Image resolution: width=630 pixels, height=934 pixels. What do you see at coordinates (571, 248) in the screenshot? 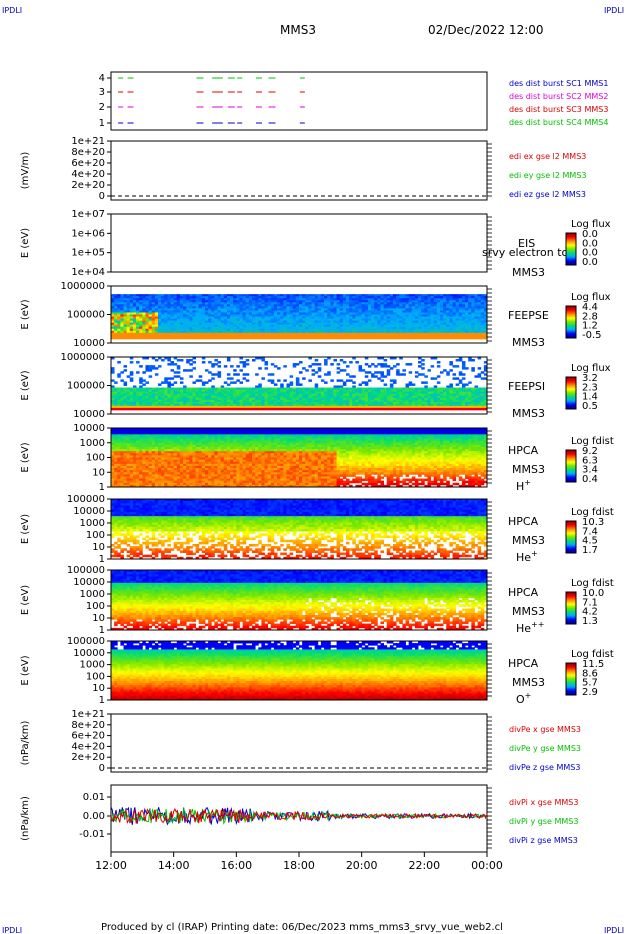
I see `colorbar-segment` at bounding box center [571, 248].